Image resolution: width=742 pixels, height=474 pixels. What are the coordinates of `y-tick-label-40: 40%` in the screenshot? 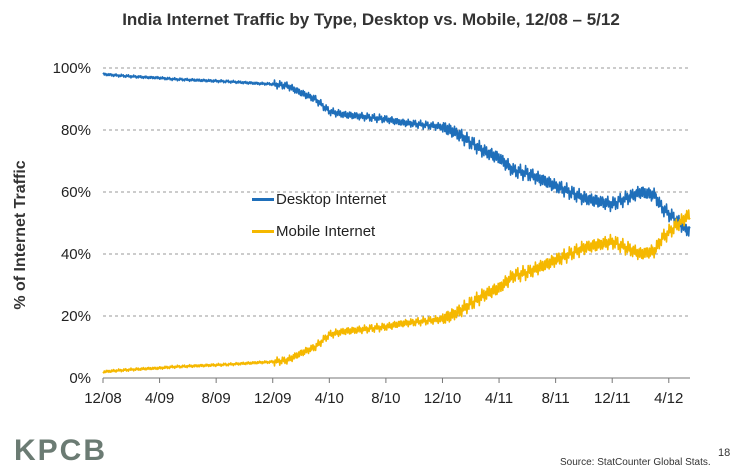 It's located at (76, 254).